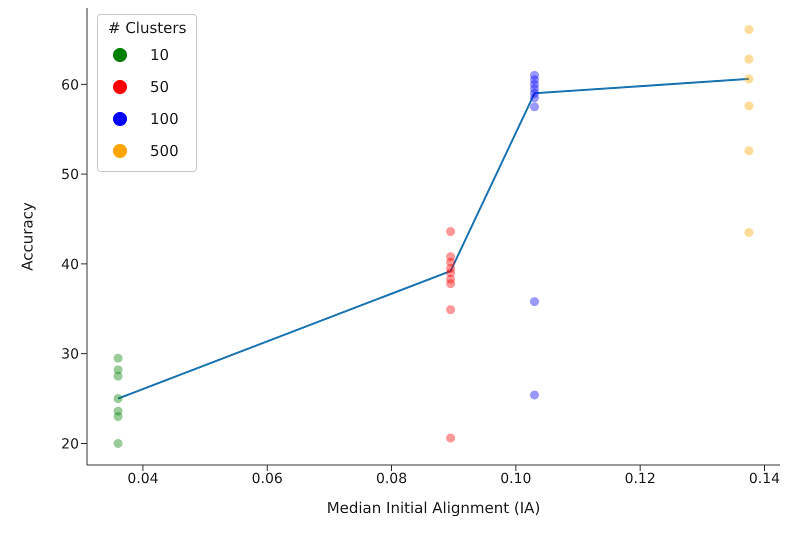 The width and height of the screenshot is (796, 533). Describe the element at coordinates (764, 478) in the screenshot. I see `x-tick-label: 0.14` at that location.